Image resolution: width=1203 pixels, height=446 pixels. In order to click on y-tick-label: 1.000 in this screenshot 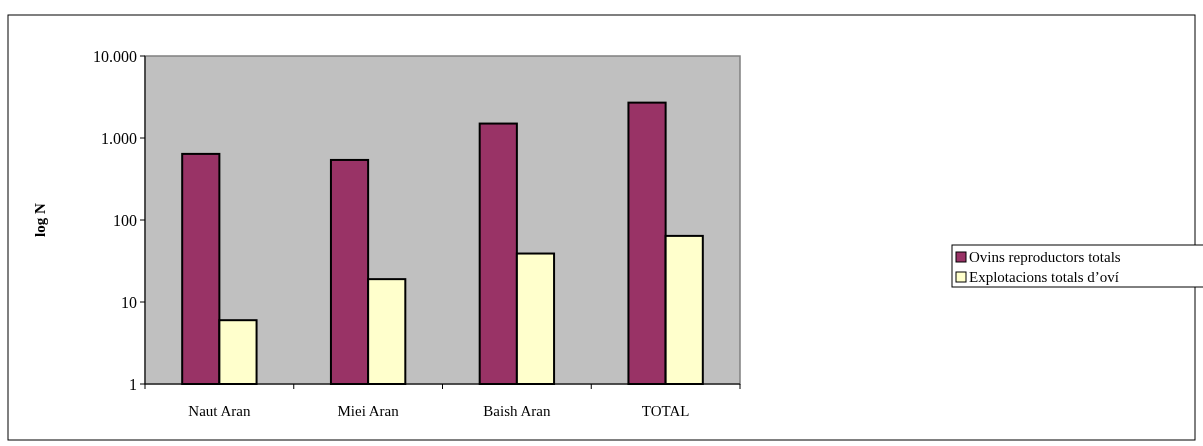, I will do `click(119, 138)`.